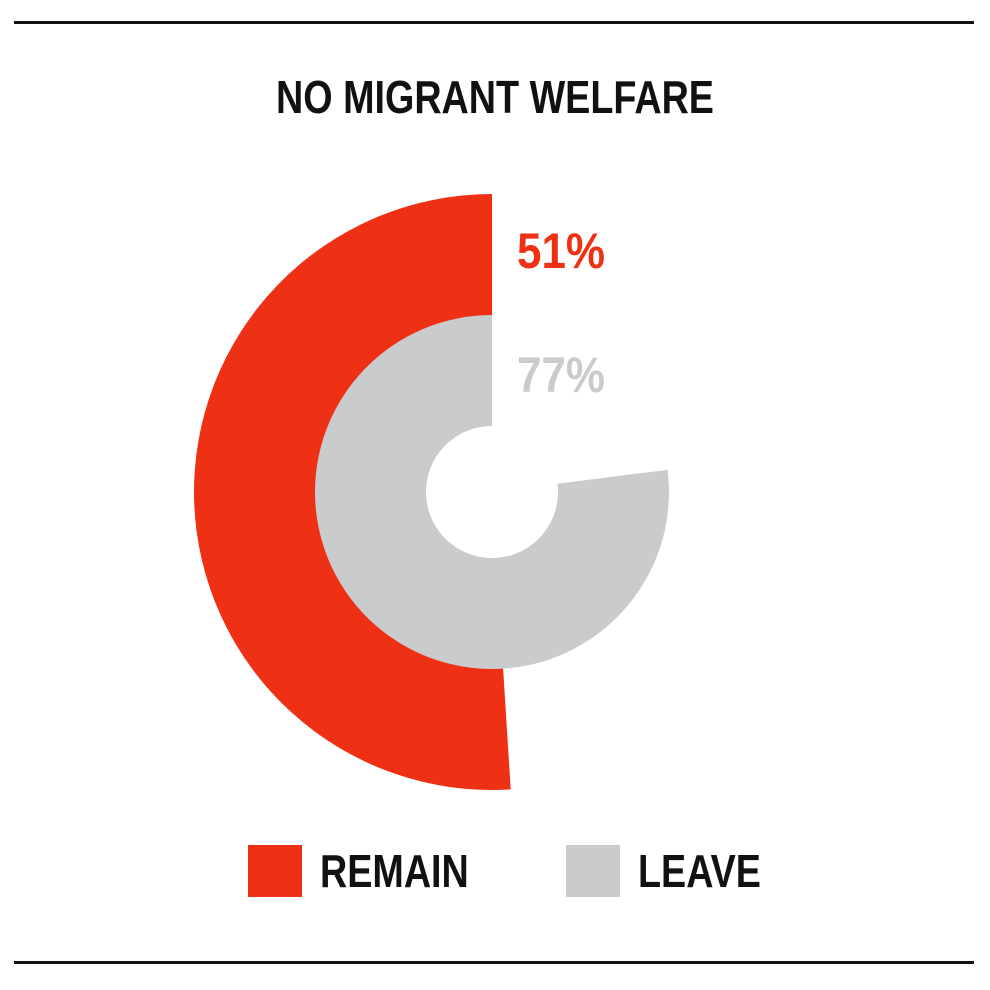 This screenshot has height=990, width=990. I want to click on bottom-rule, so click(494, 962).